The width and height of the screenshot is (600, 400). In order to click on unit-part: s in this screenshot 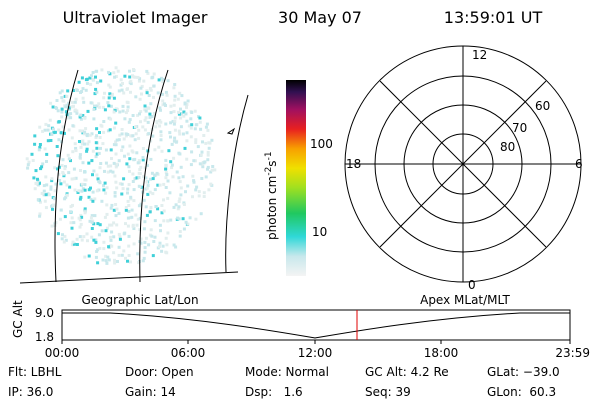, I will do `click(272, 163)`.